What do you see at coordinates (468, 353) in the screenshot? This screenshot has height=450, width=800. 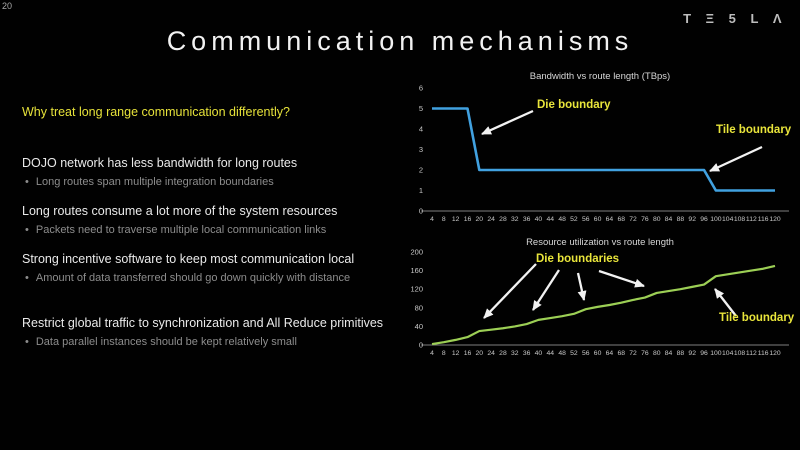 I see `svg-text: 16` at bounding box center [468, 353].